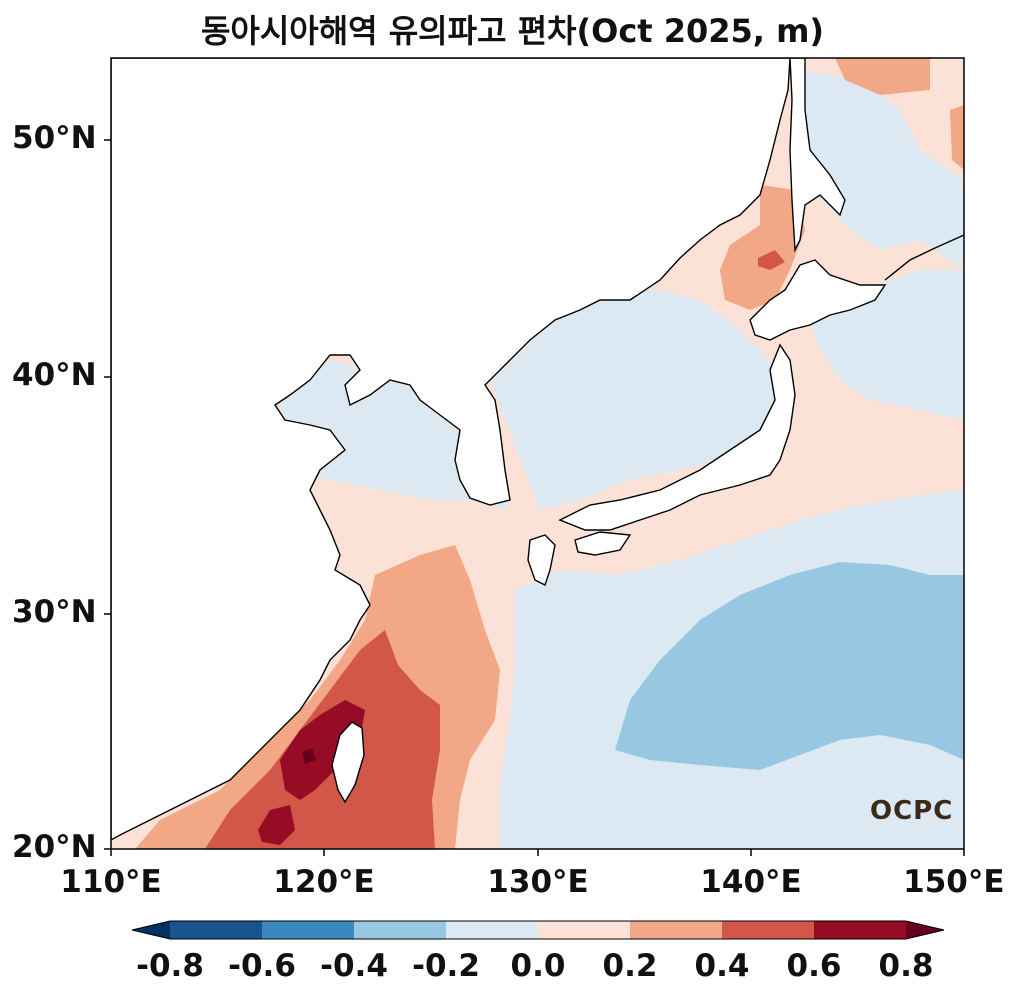 The height and width of the screenshot is (1001, 1025). What do you see at coordinates (924, 257) in the screenshot?
I see `land-kurils` at bounding box center [924, 257].